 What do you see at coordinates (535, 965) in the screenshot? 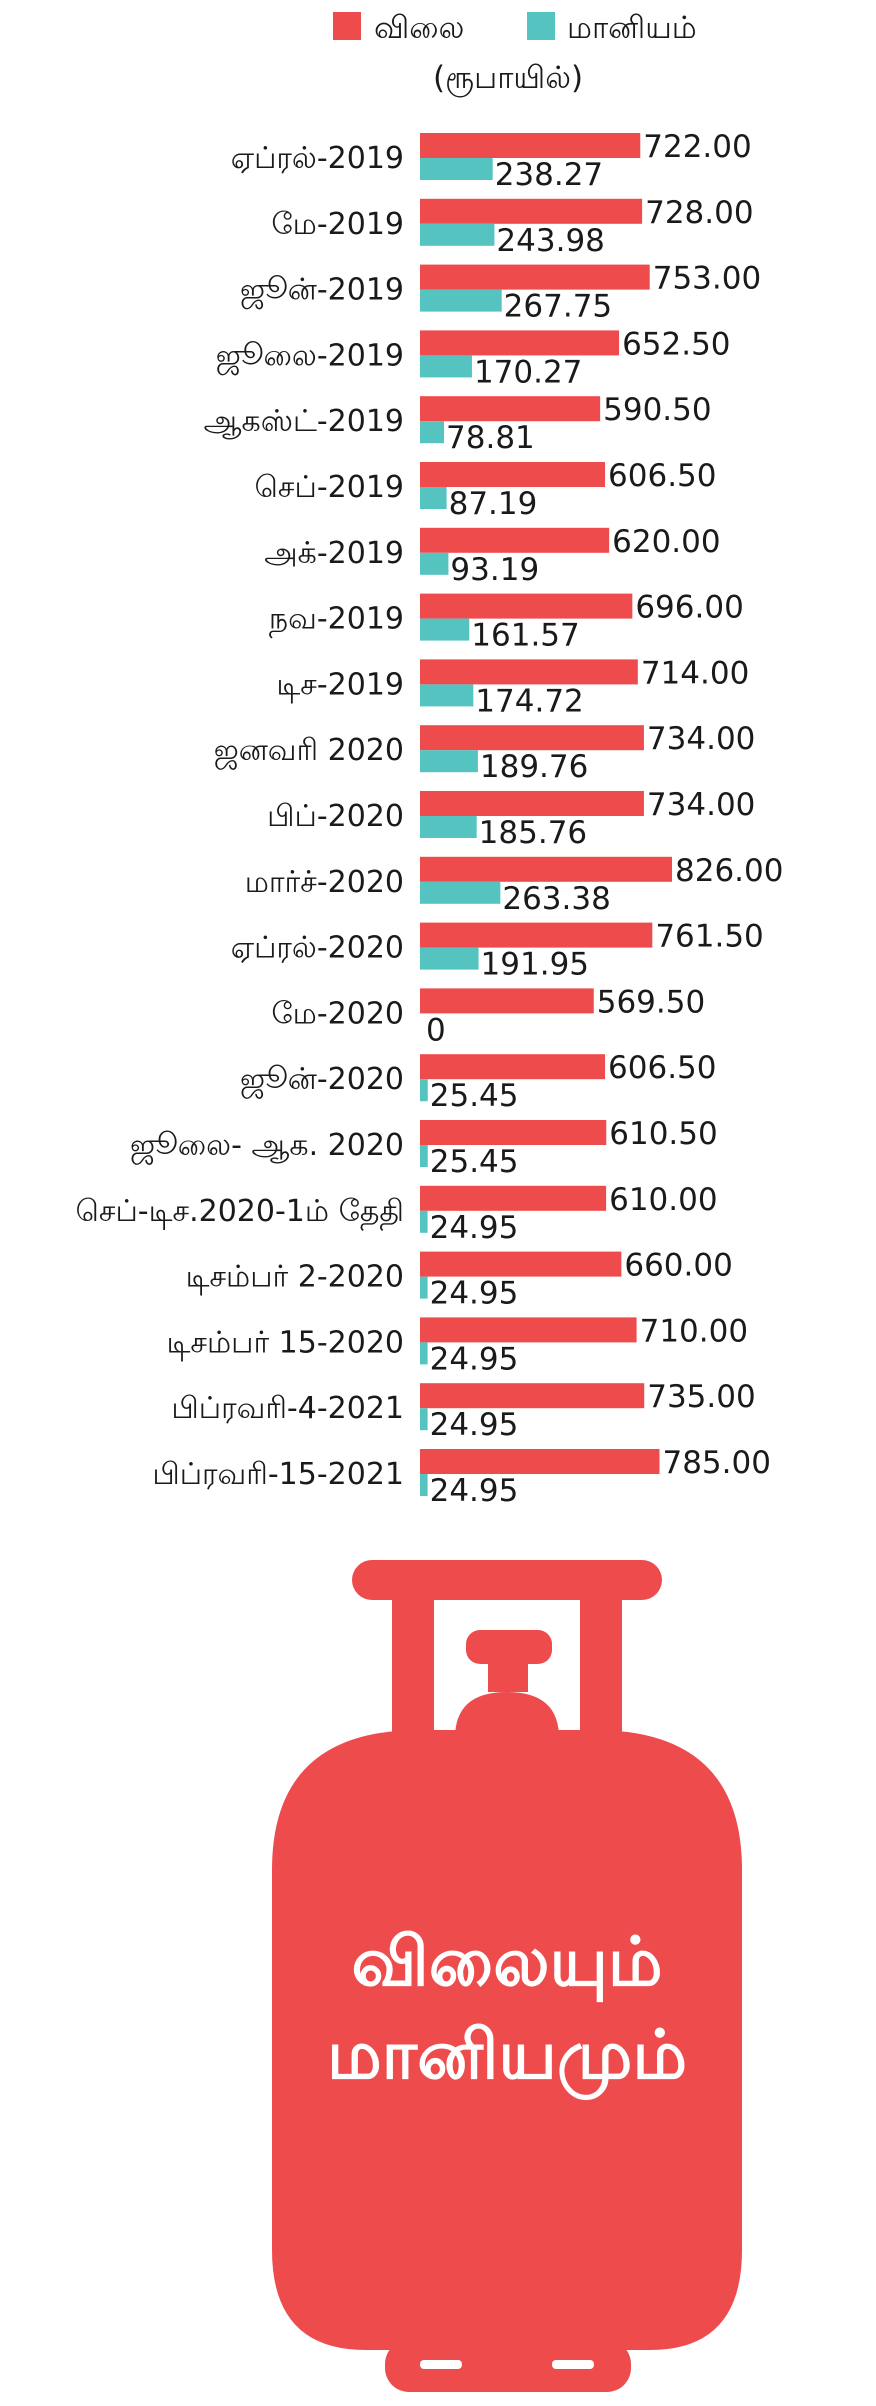
I see `subsidy-value-label: 191.95` at bounding box center [535, 965].